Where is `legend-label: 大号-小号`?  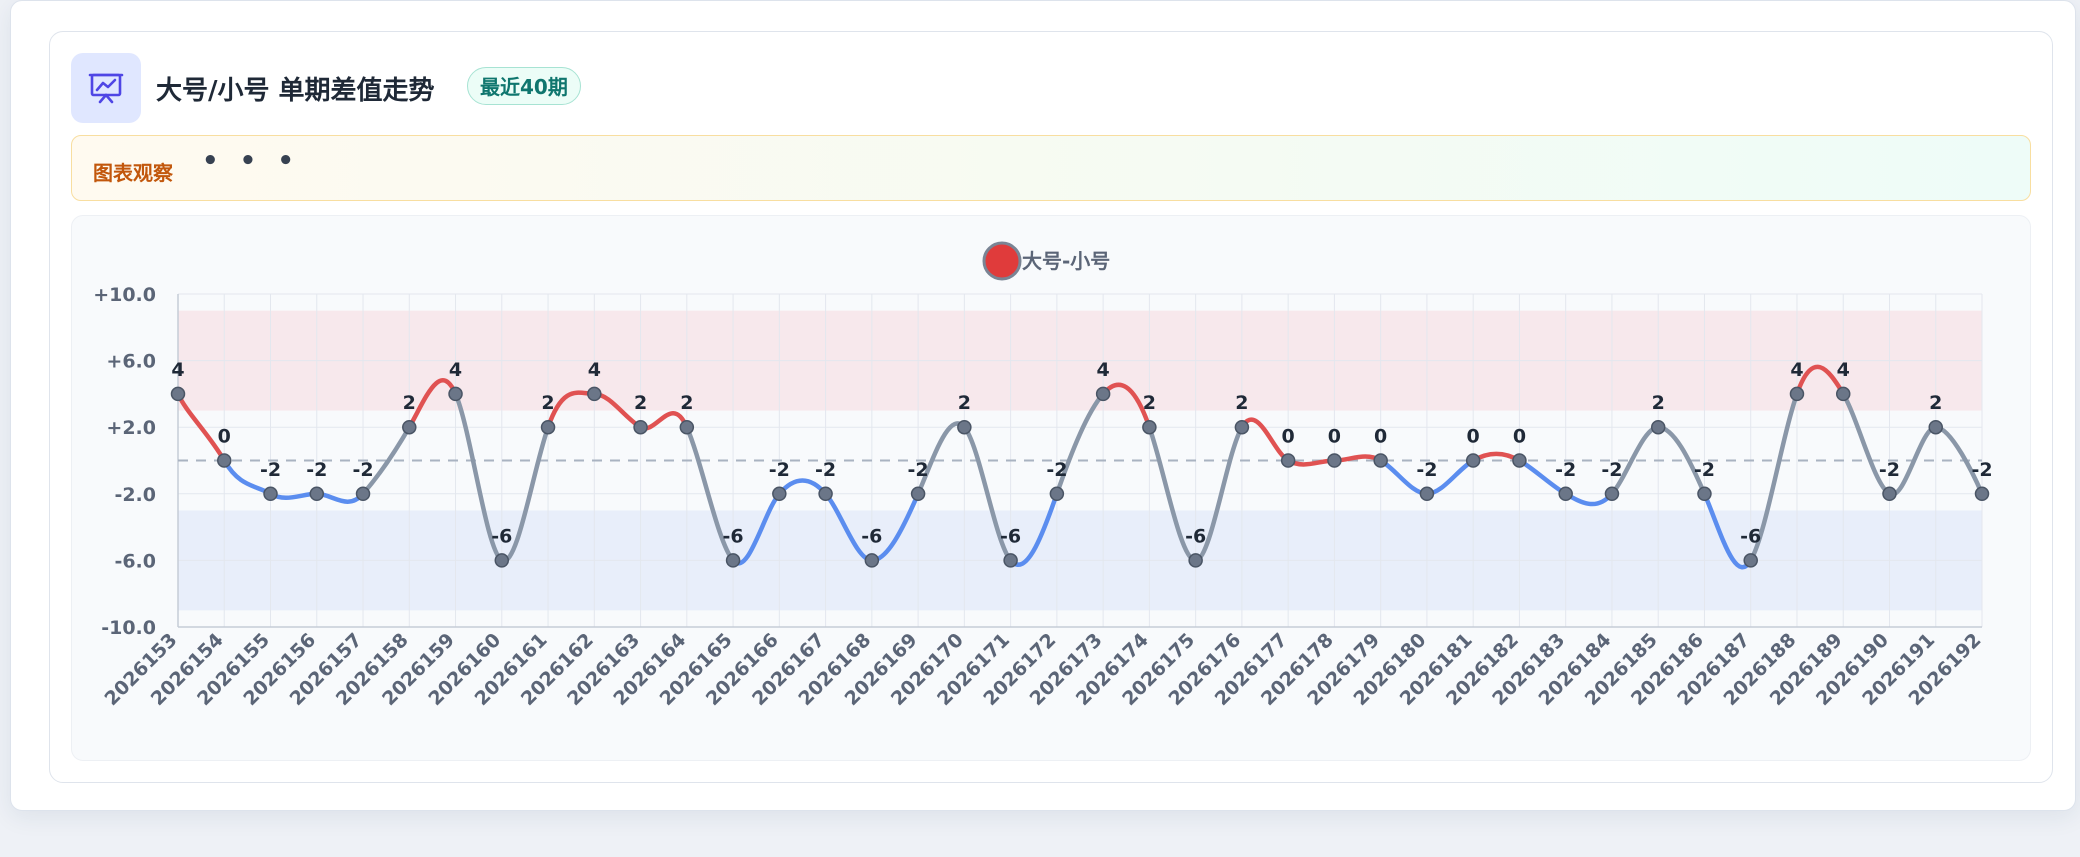 legend-label: 大号-小号 is located at coordinates (1066, 261).